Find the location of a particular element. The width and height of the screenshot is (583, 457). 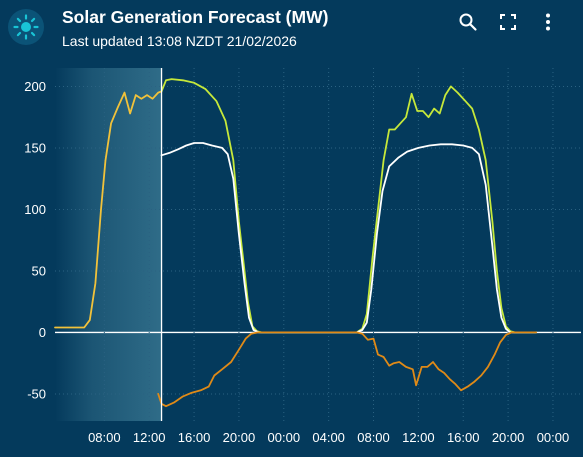

y-tick-label: -50 is located at coordinates (36, 393).